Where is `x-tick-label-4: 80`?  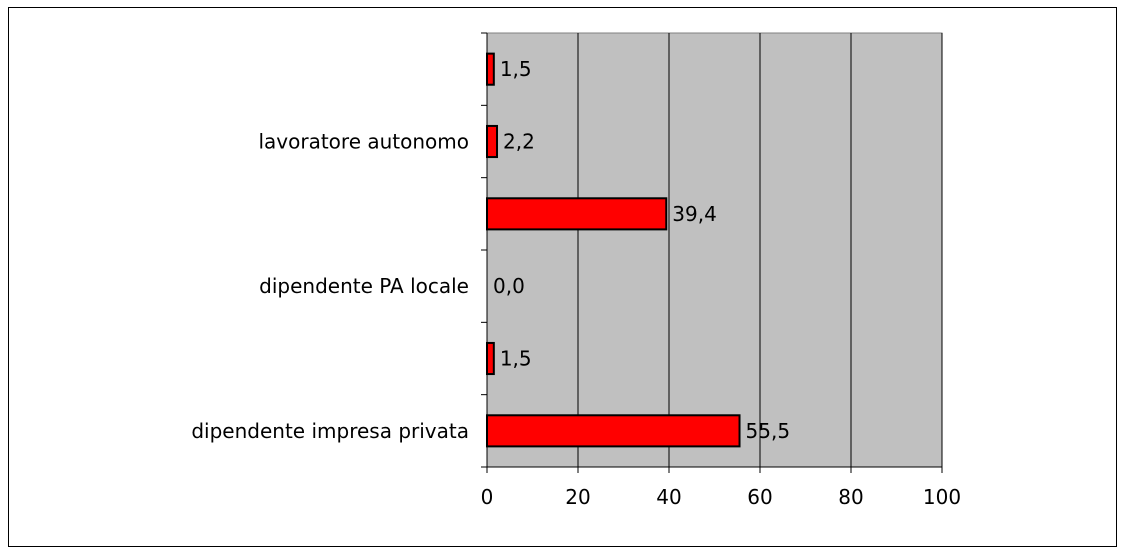
x-tick-label-4: 80 is located at coordinates (850, 497).